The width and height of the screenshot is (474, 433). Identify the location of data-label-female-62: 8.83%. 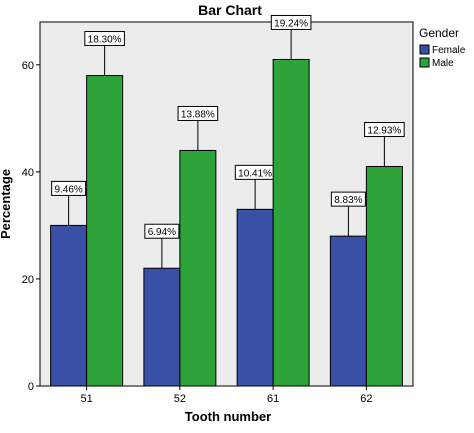
(348, 200).